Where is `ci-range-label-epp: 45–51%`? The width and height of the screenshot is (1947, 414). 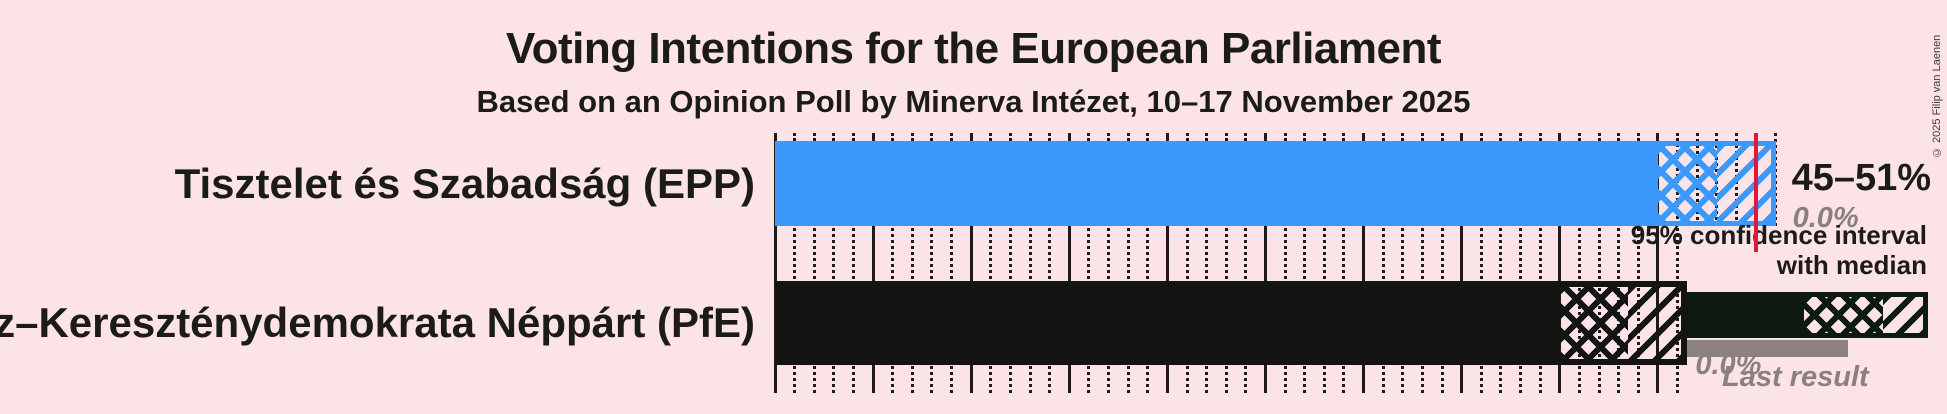 ci-range-label-epp: 45–51% is located at coordinates (1861, 178).